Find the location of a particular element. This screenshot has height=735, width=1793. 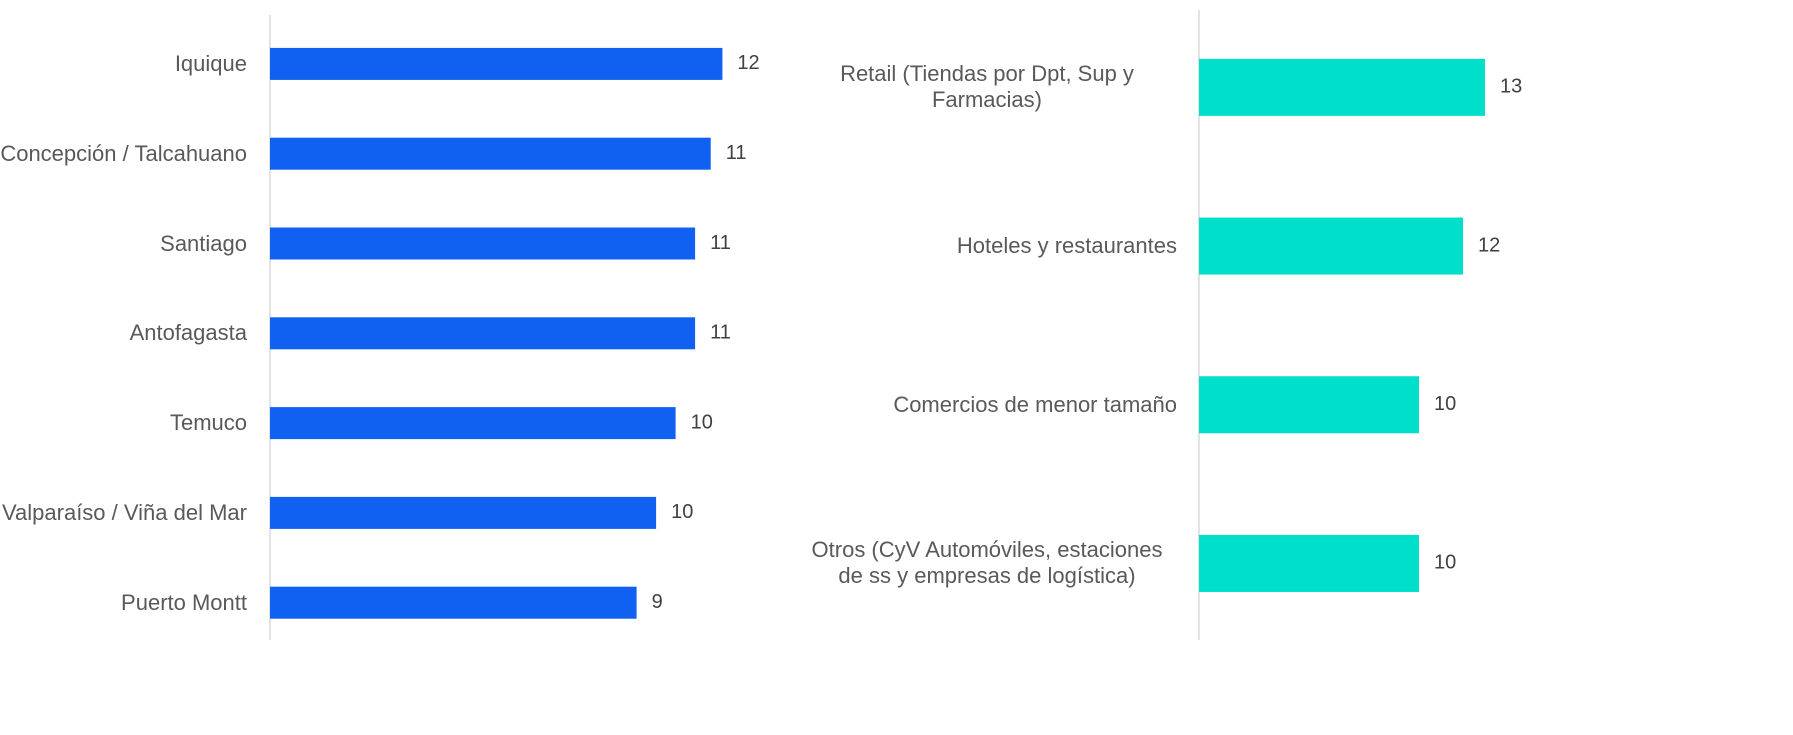

category-text: Iquique is located at coordinates (210, 63).